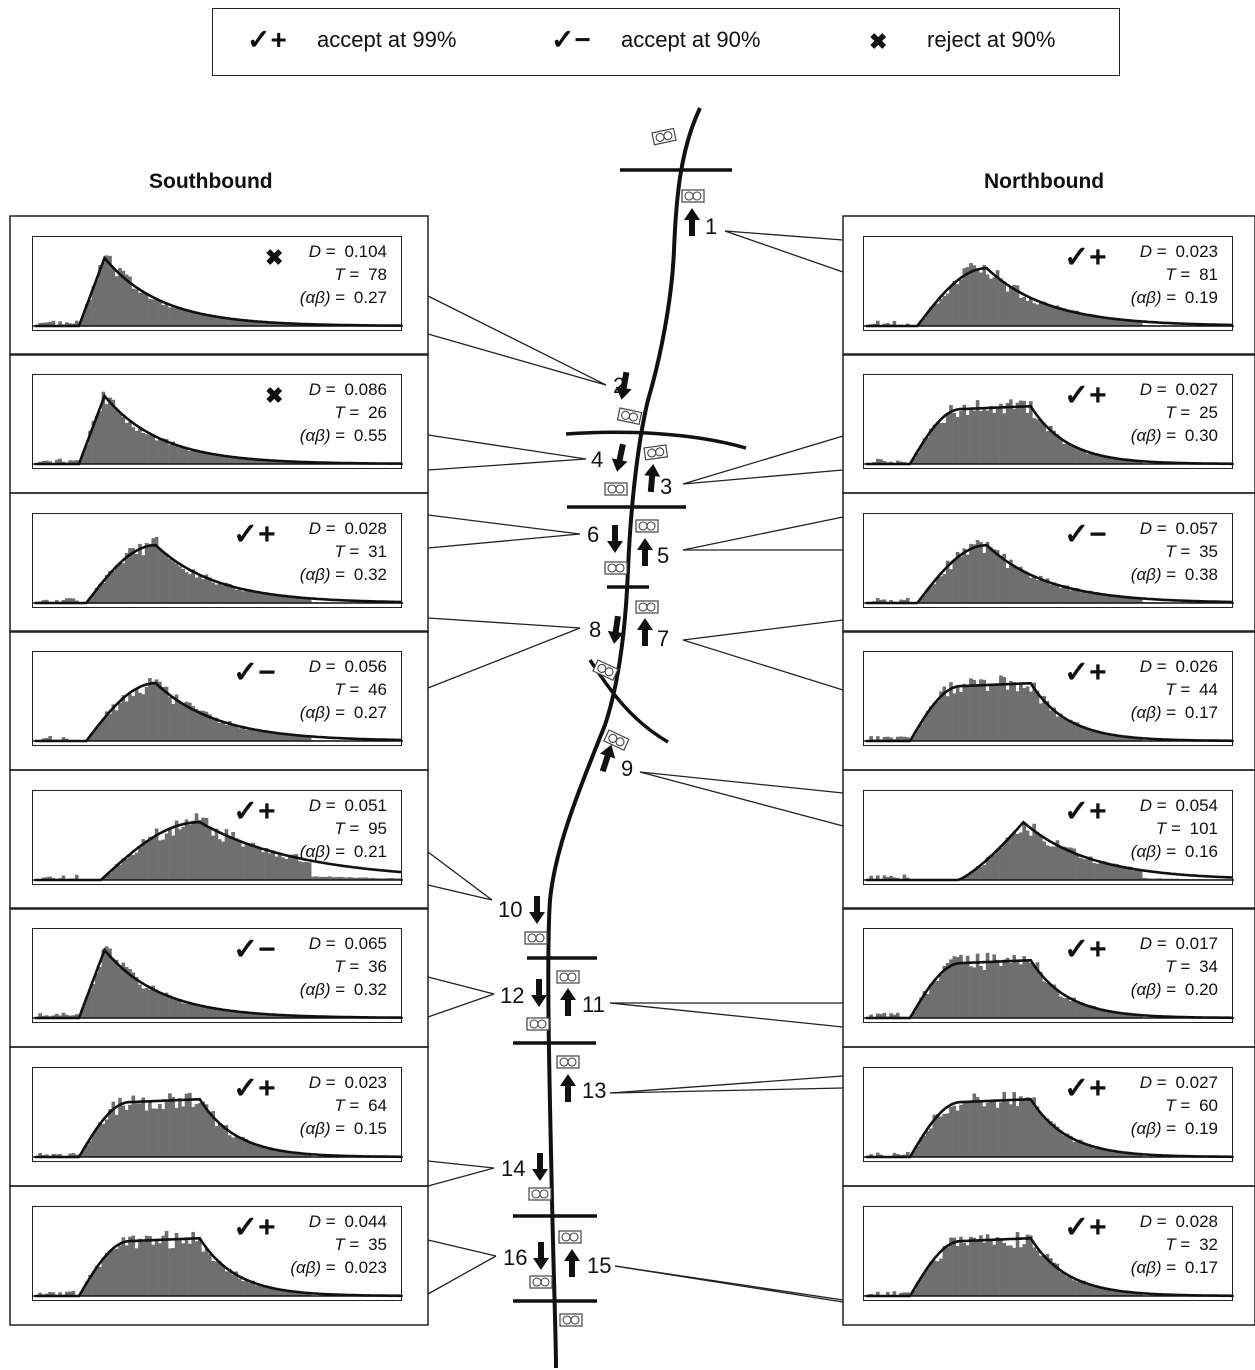 The image size is (1255, 1370). Describe the element at coordinates (510, 909) in the screenshot. I see `station-label-10: 10` at that location.